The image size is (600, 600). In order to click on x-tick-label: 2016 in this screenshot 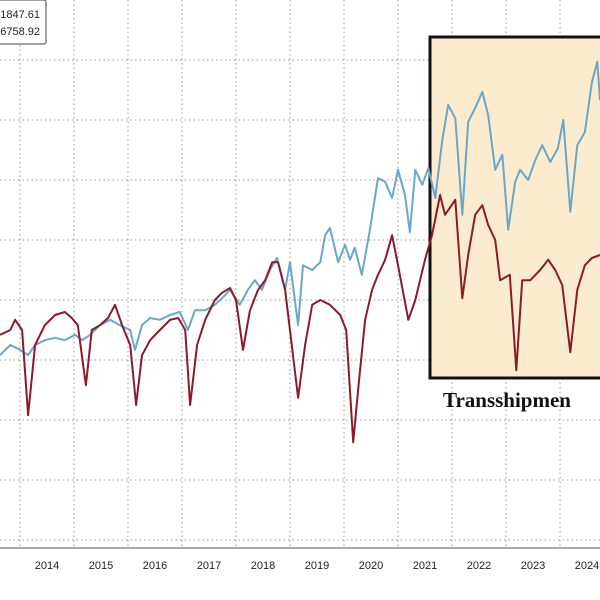, I will do `click(155, 566)`.